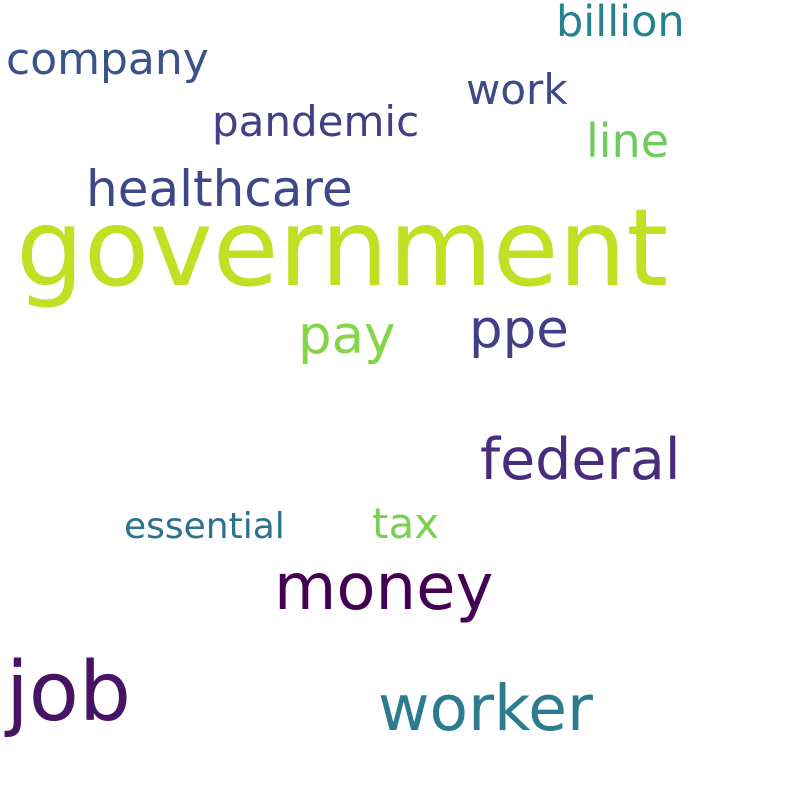 This screenshot has height=800, width=800. Describe the element at coordinates (316, 121) in the screenshot. I see `word-pandemic: pandemic` at that location.